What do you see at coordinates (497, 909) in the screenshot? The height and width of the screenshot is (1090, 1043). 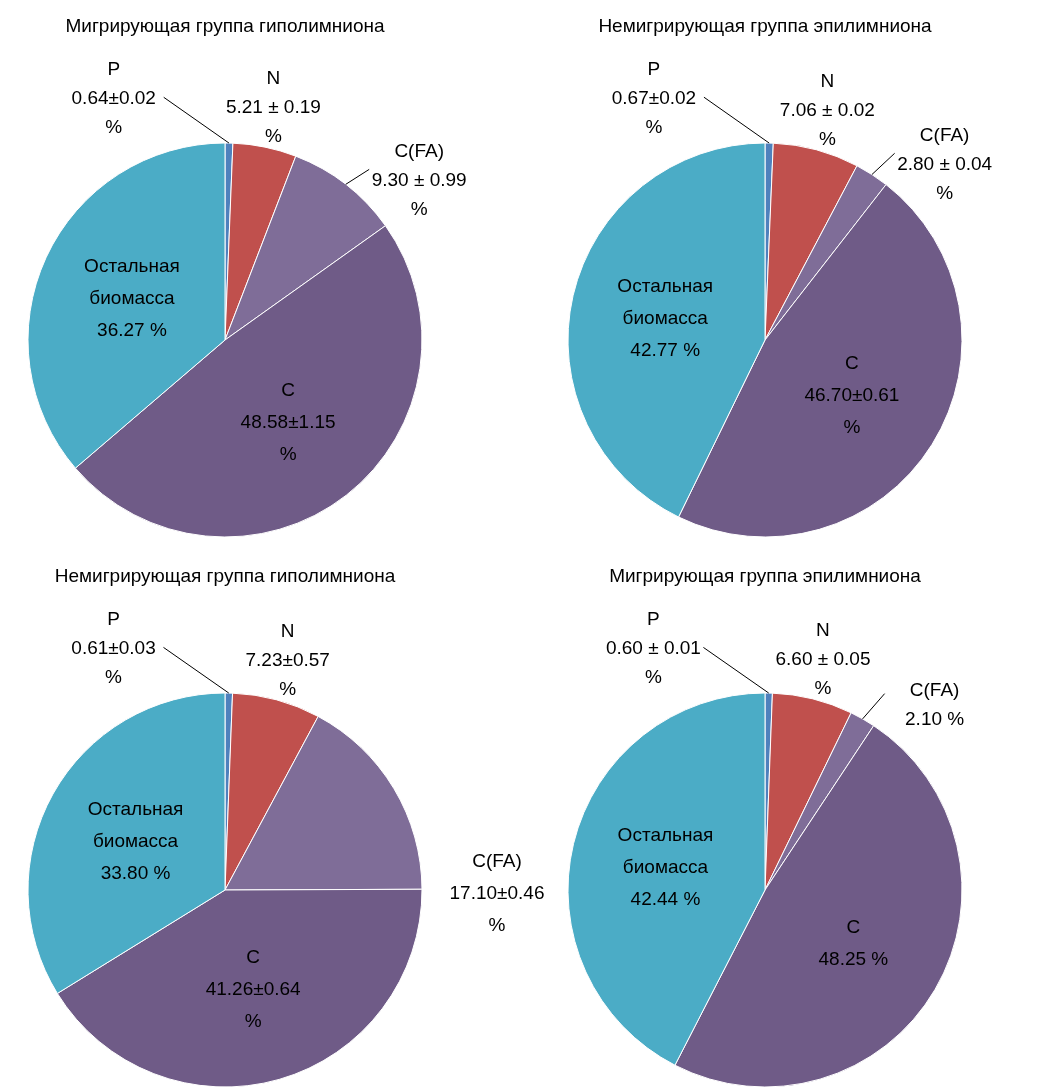 I see `data-label: 17.10±0.46 %` at bounding box center [497, 909].